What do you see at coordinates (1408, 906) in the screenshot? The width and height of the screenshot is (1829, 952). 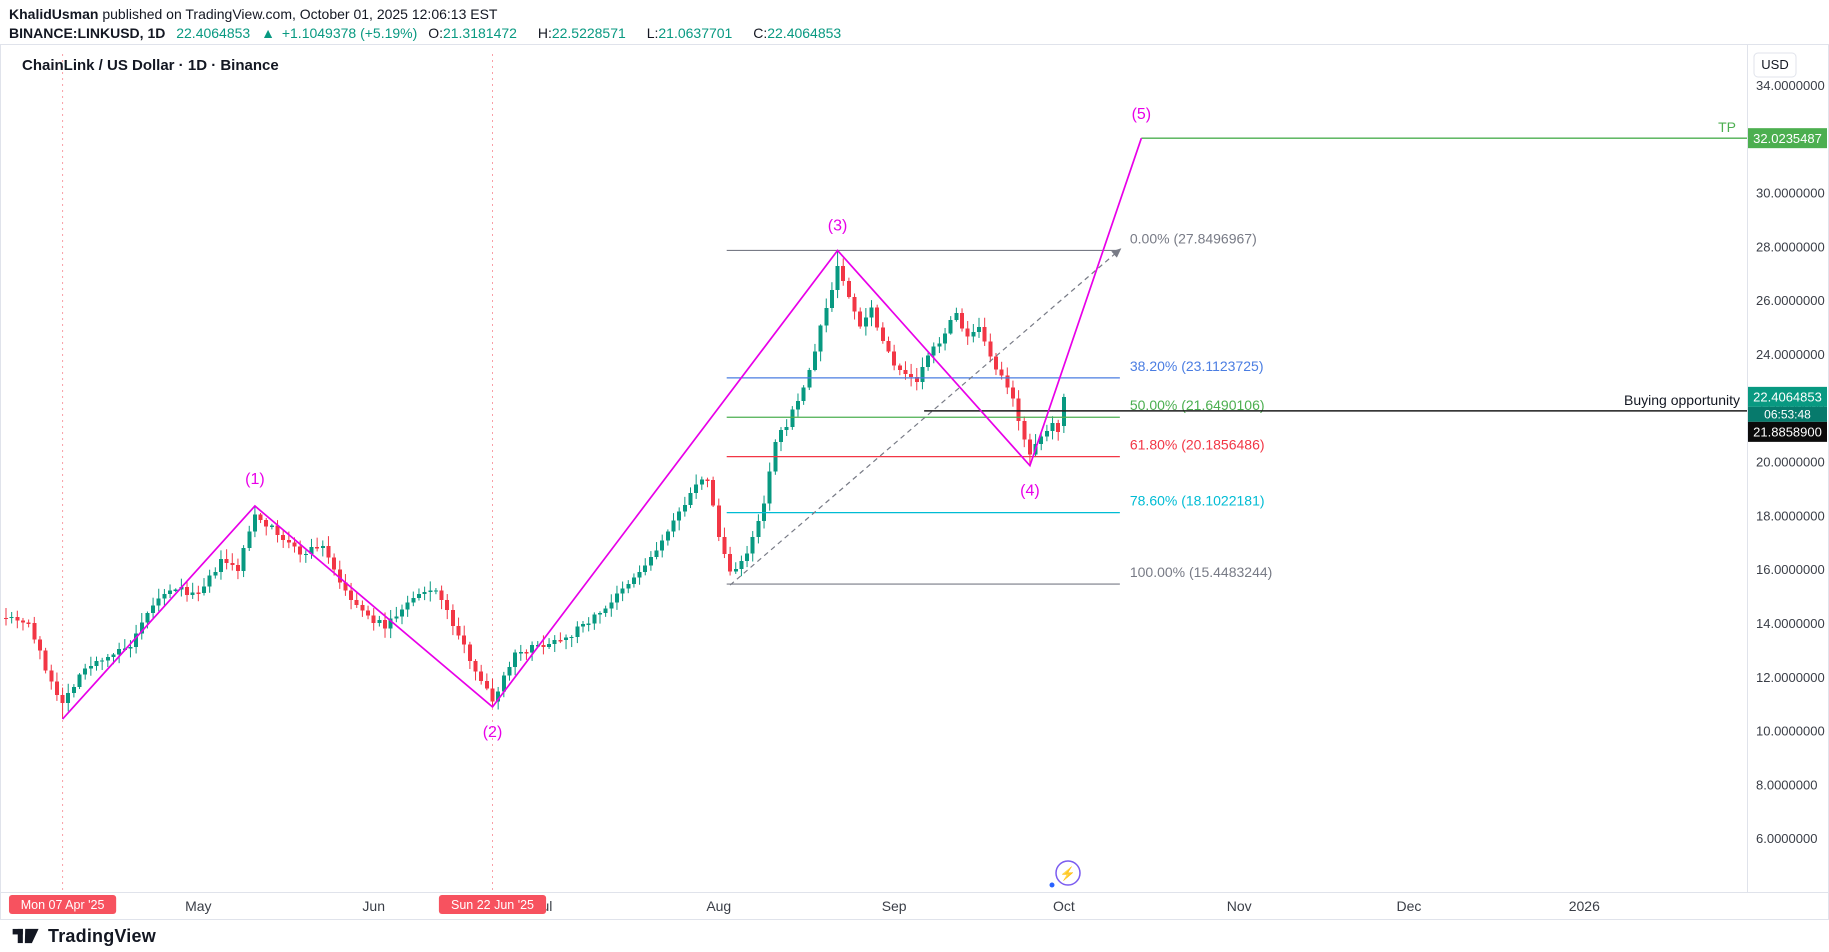 I see `time-tick-label: Dec` at bounding box center [1408, 906].